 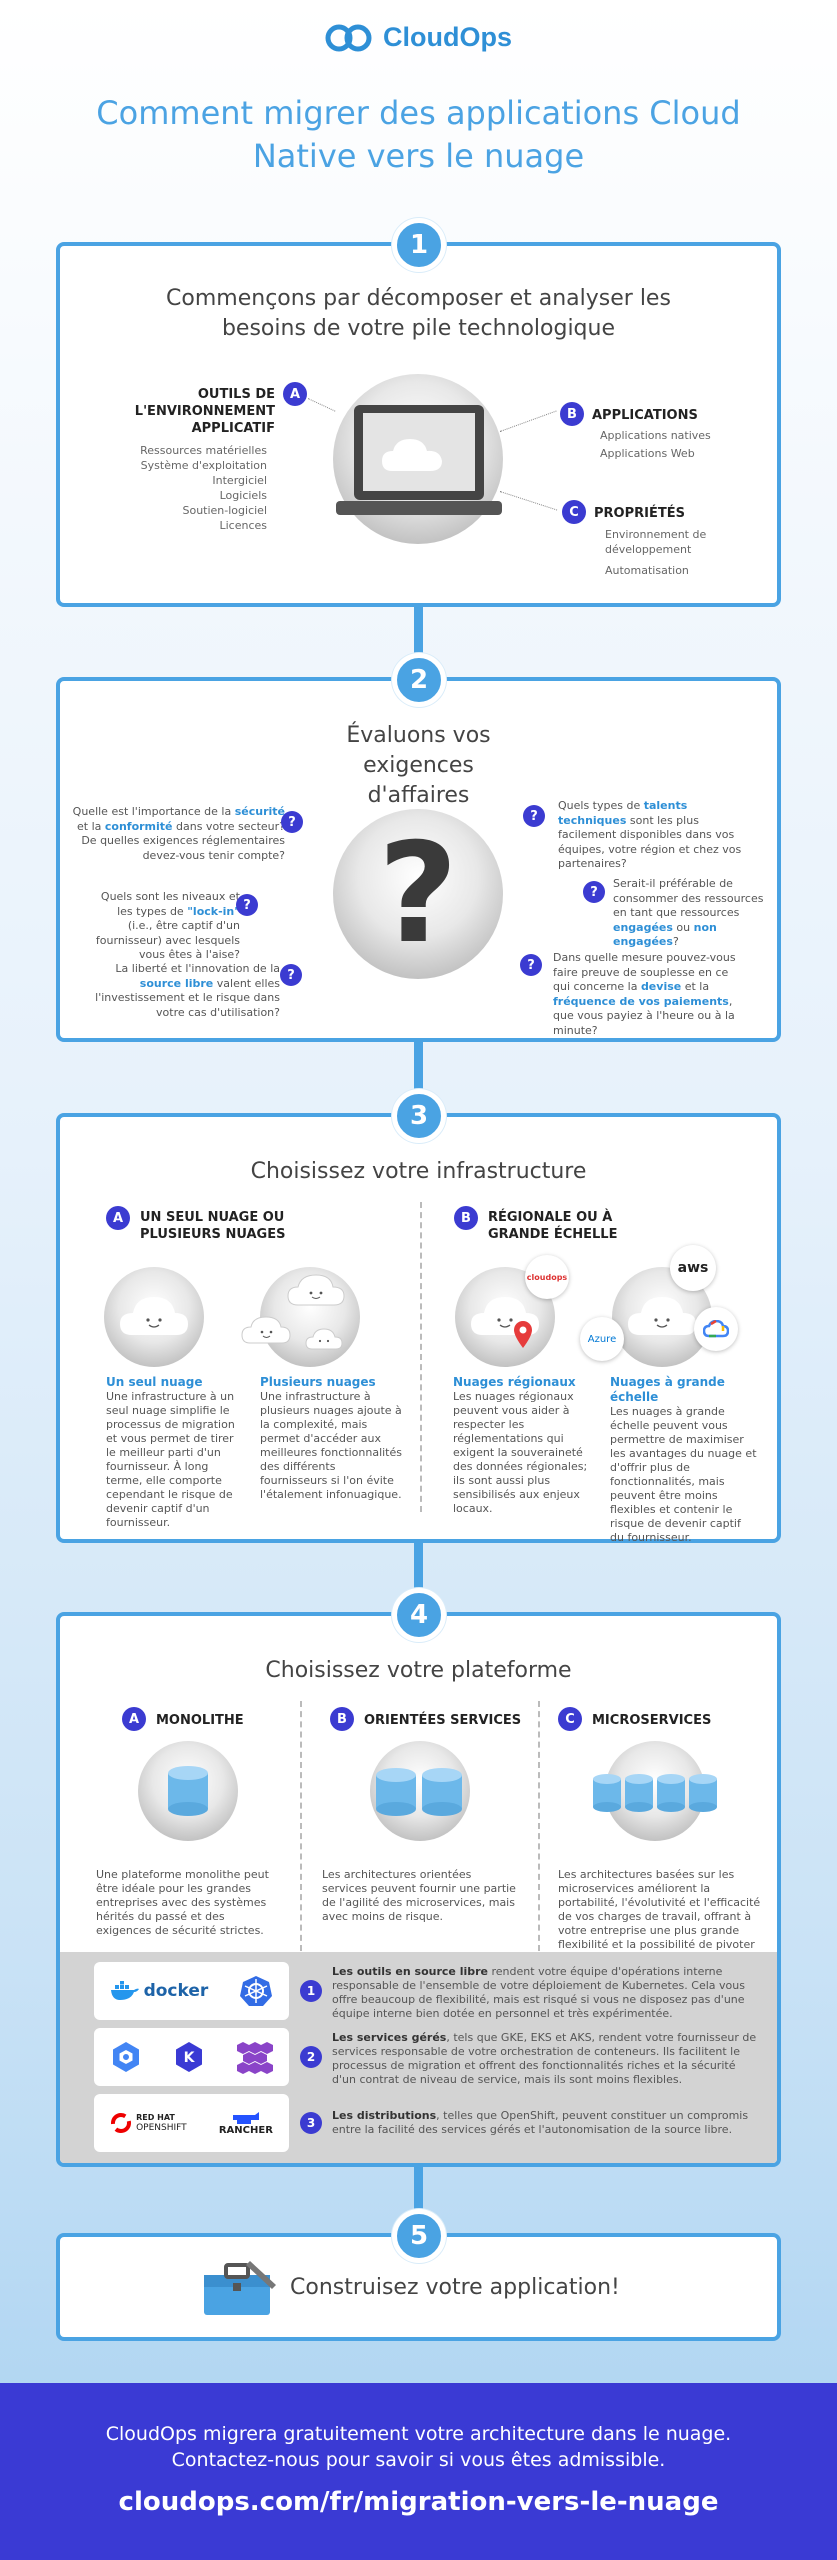 I want to click on google-cloud-badge, so click(x=716, y=1329).